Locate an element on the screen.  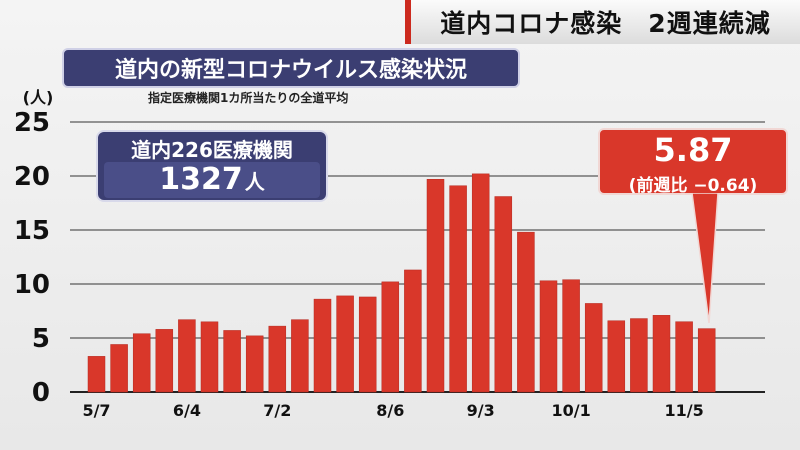
y-tick-label: 20 is located at coordinates (32, 177).